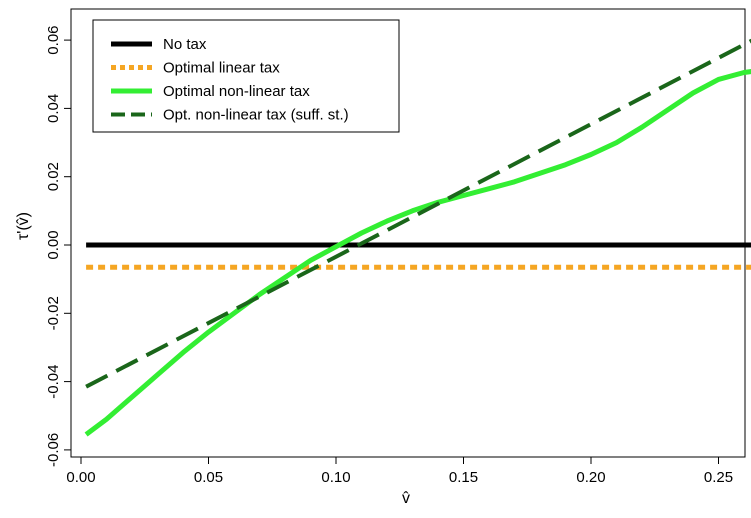  I want to click on y-tick-label: -0.06, so click(53, 450).